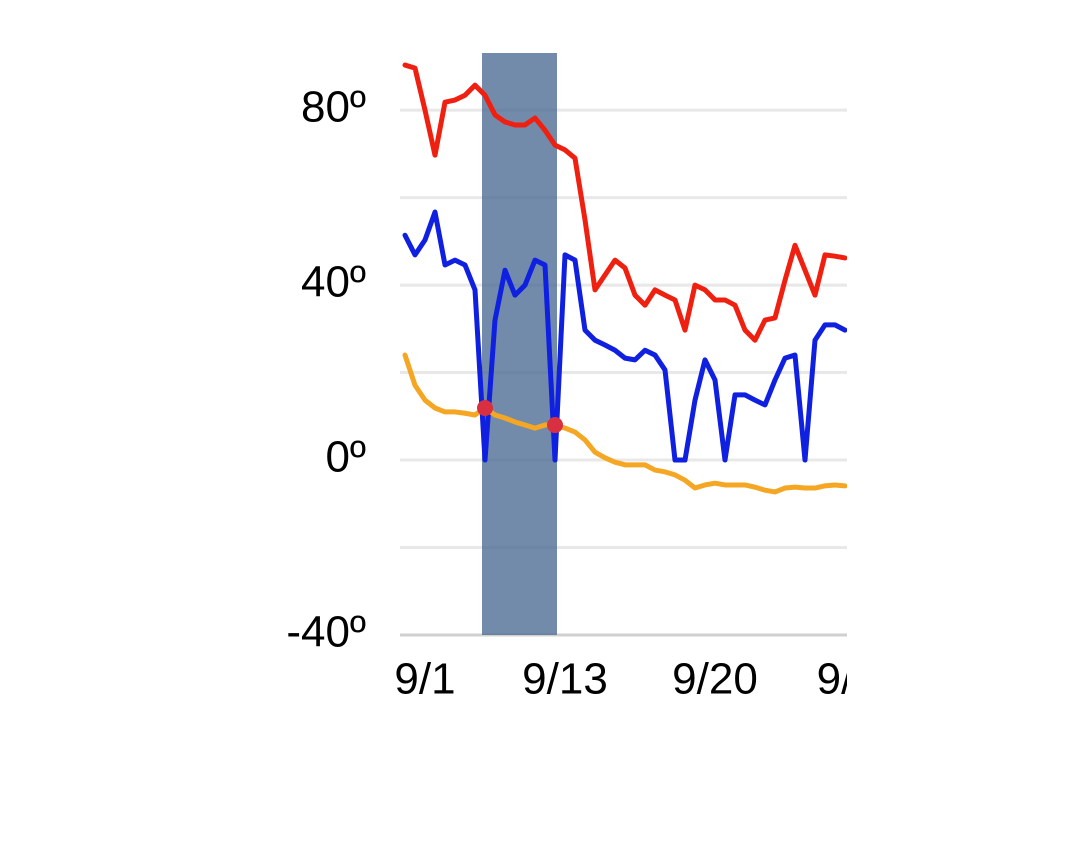  Describe the element at coordinates (326, 632) in the screenshot. I see `y-tick-label: -40º` at that location.